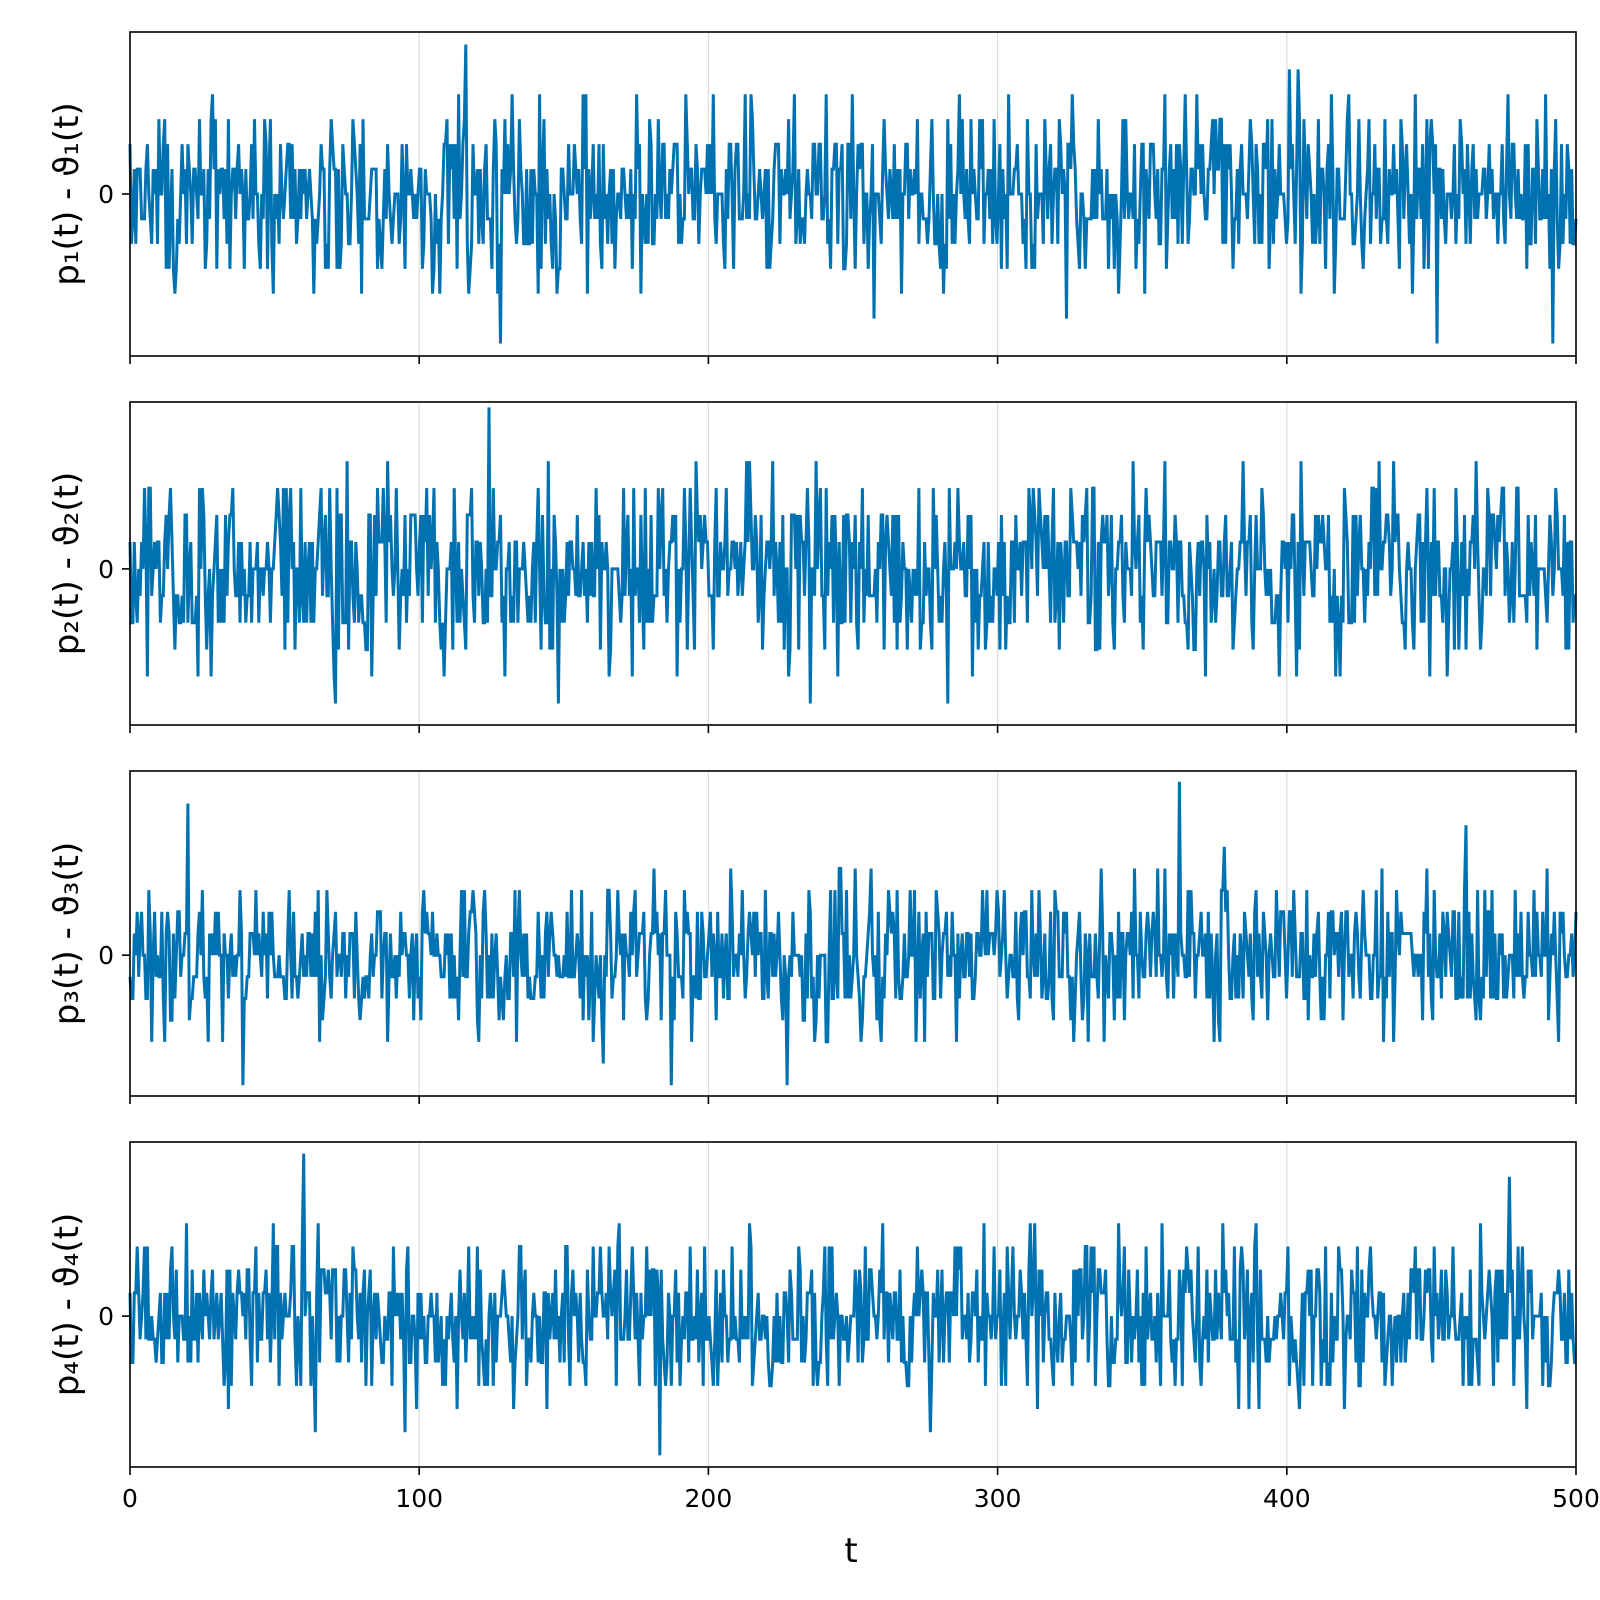  I want to click on y-axis-label: p₁(t) - ϑ₁(t), so click(67, 194).